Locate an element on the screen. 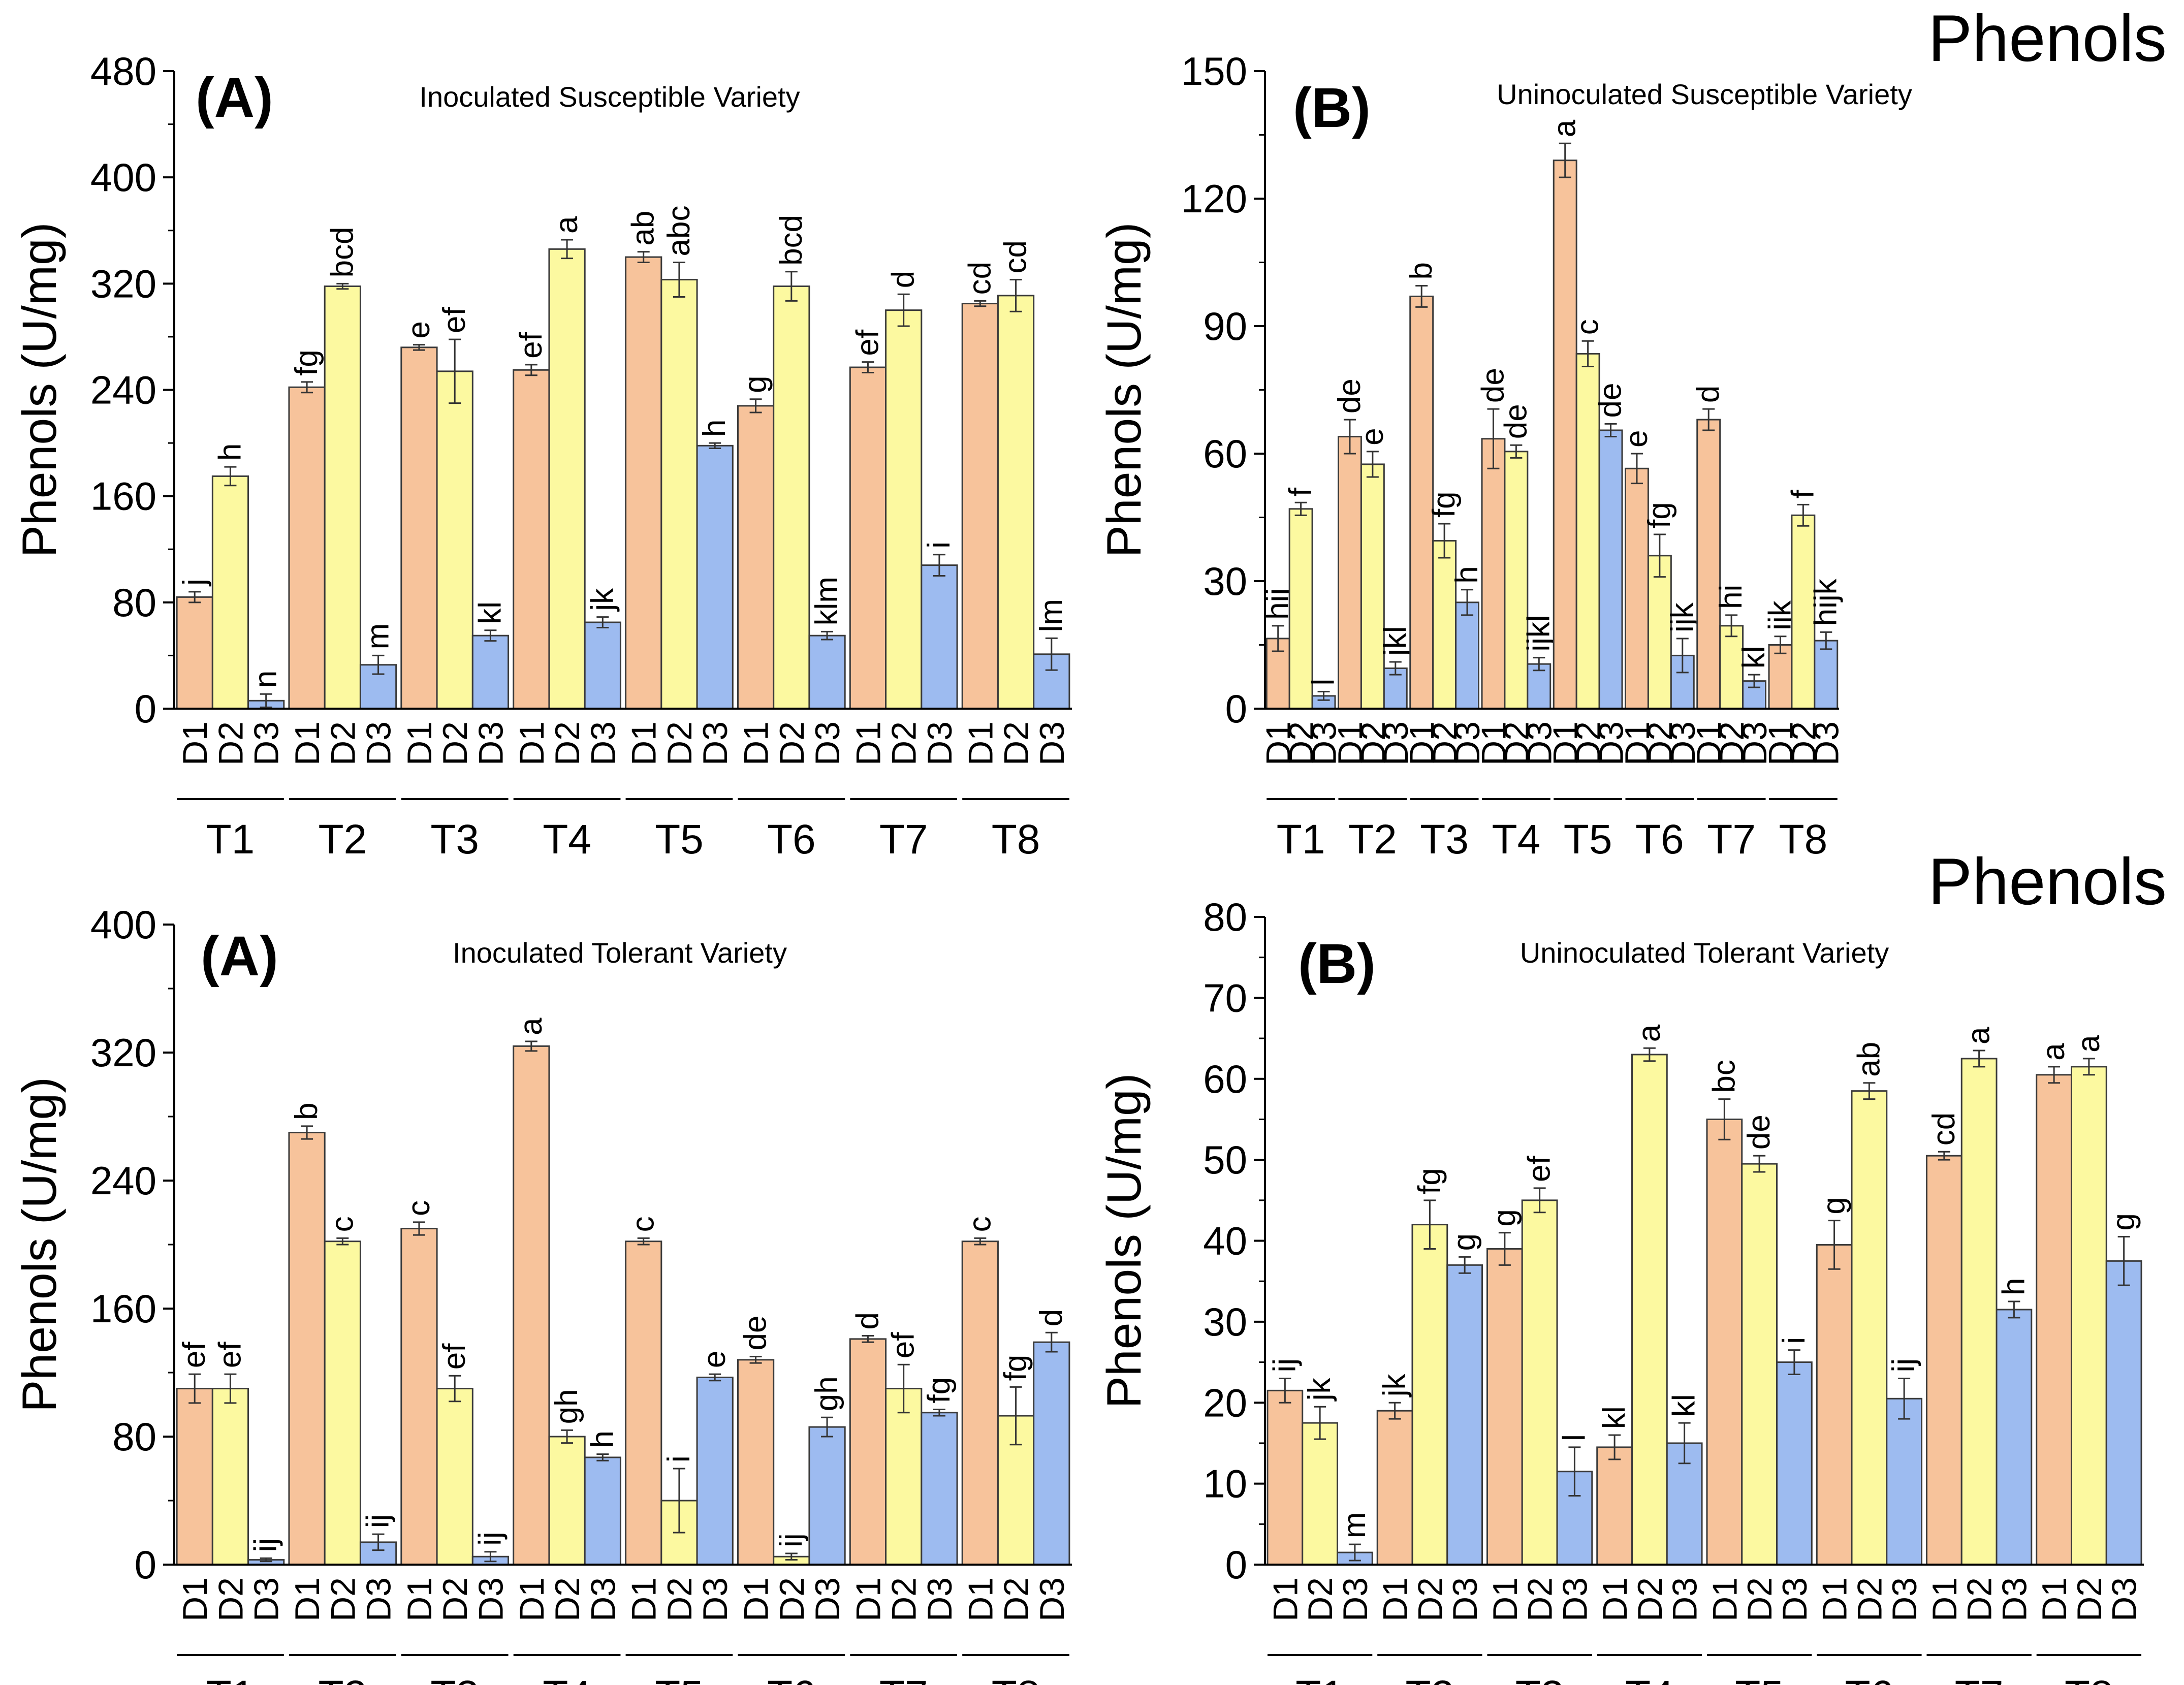 This screenshot has height=1685, width=2184. chart1-category-label: T4 is located at coordinates (567, 839).